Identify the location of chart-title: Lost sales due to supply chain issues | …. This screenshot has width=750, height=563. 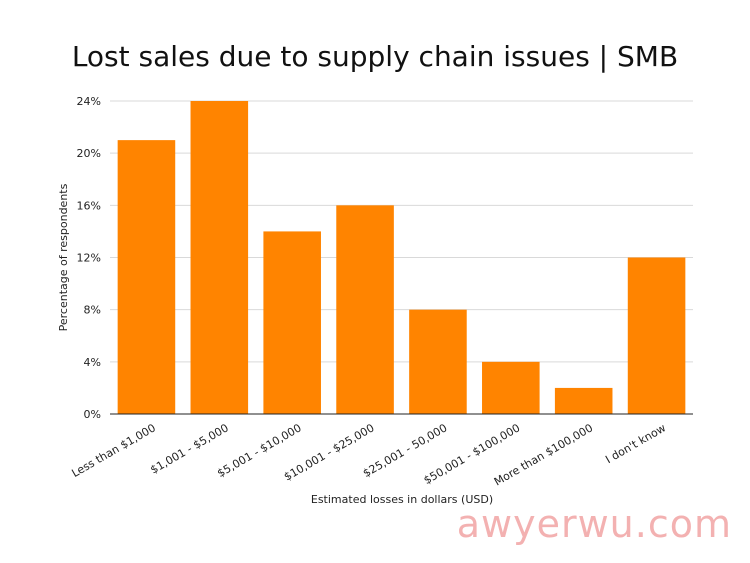
(375, 56).